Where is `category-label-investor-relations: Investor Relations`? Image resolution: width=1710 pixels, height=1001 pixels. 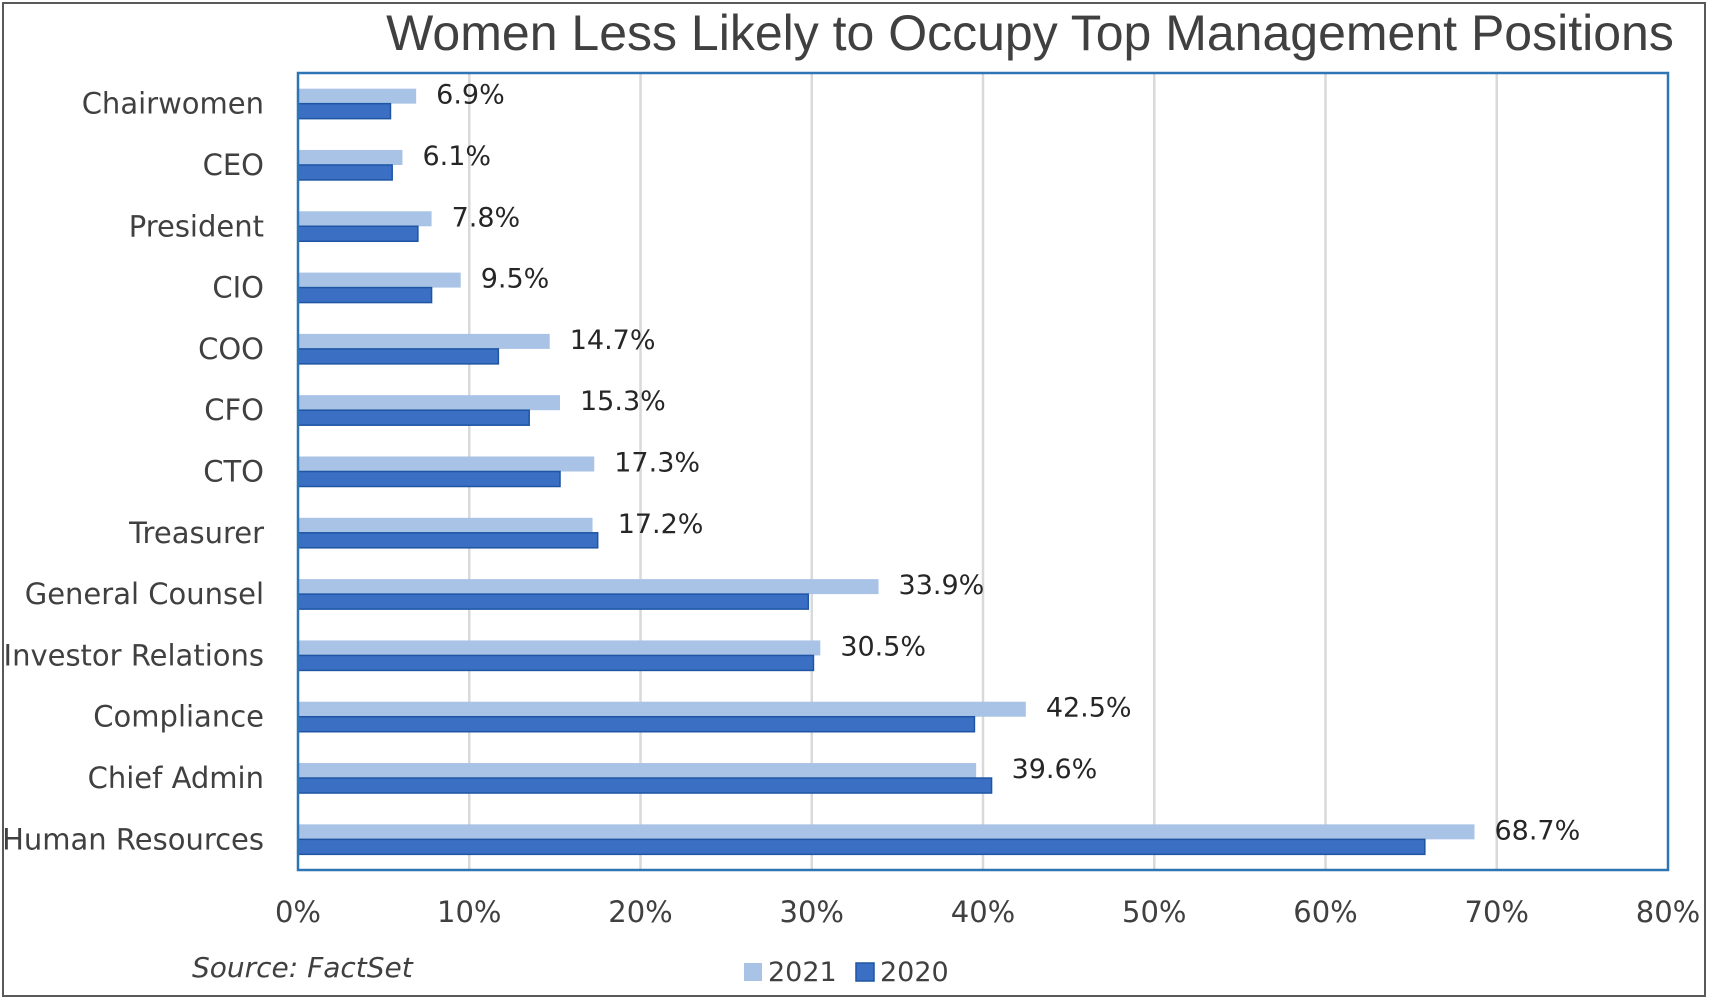
category-label-investor-relations: Investor Relations is located at coordinates (134, 655).